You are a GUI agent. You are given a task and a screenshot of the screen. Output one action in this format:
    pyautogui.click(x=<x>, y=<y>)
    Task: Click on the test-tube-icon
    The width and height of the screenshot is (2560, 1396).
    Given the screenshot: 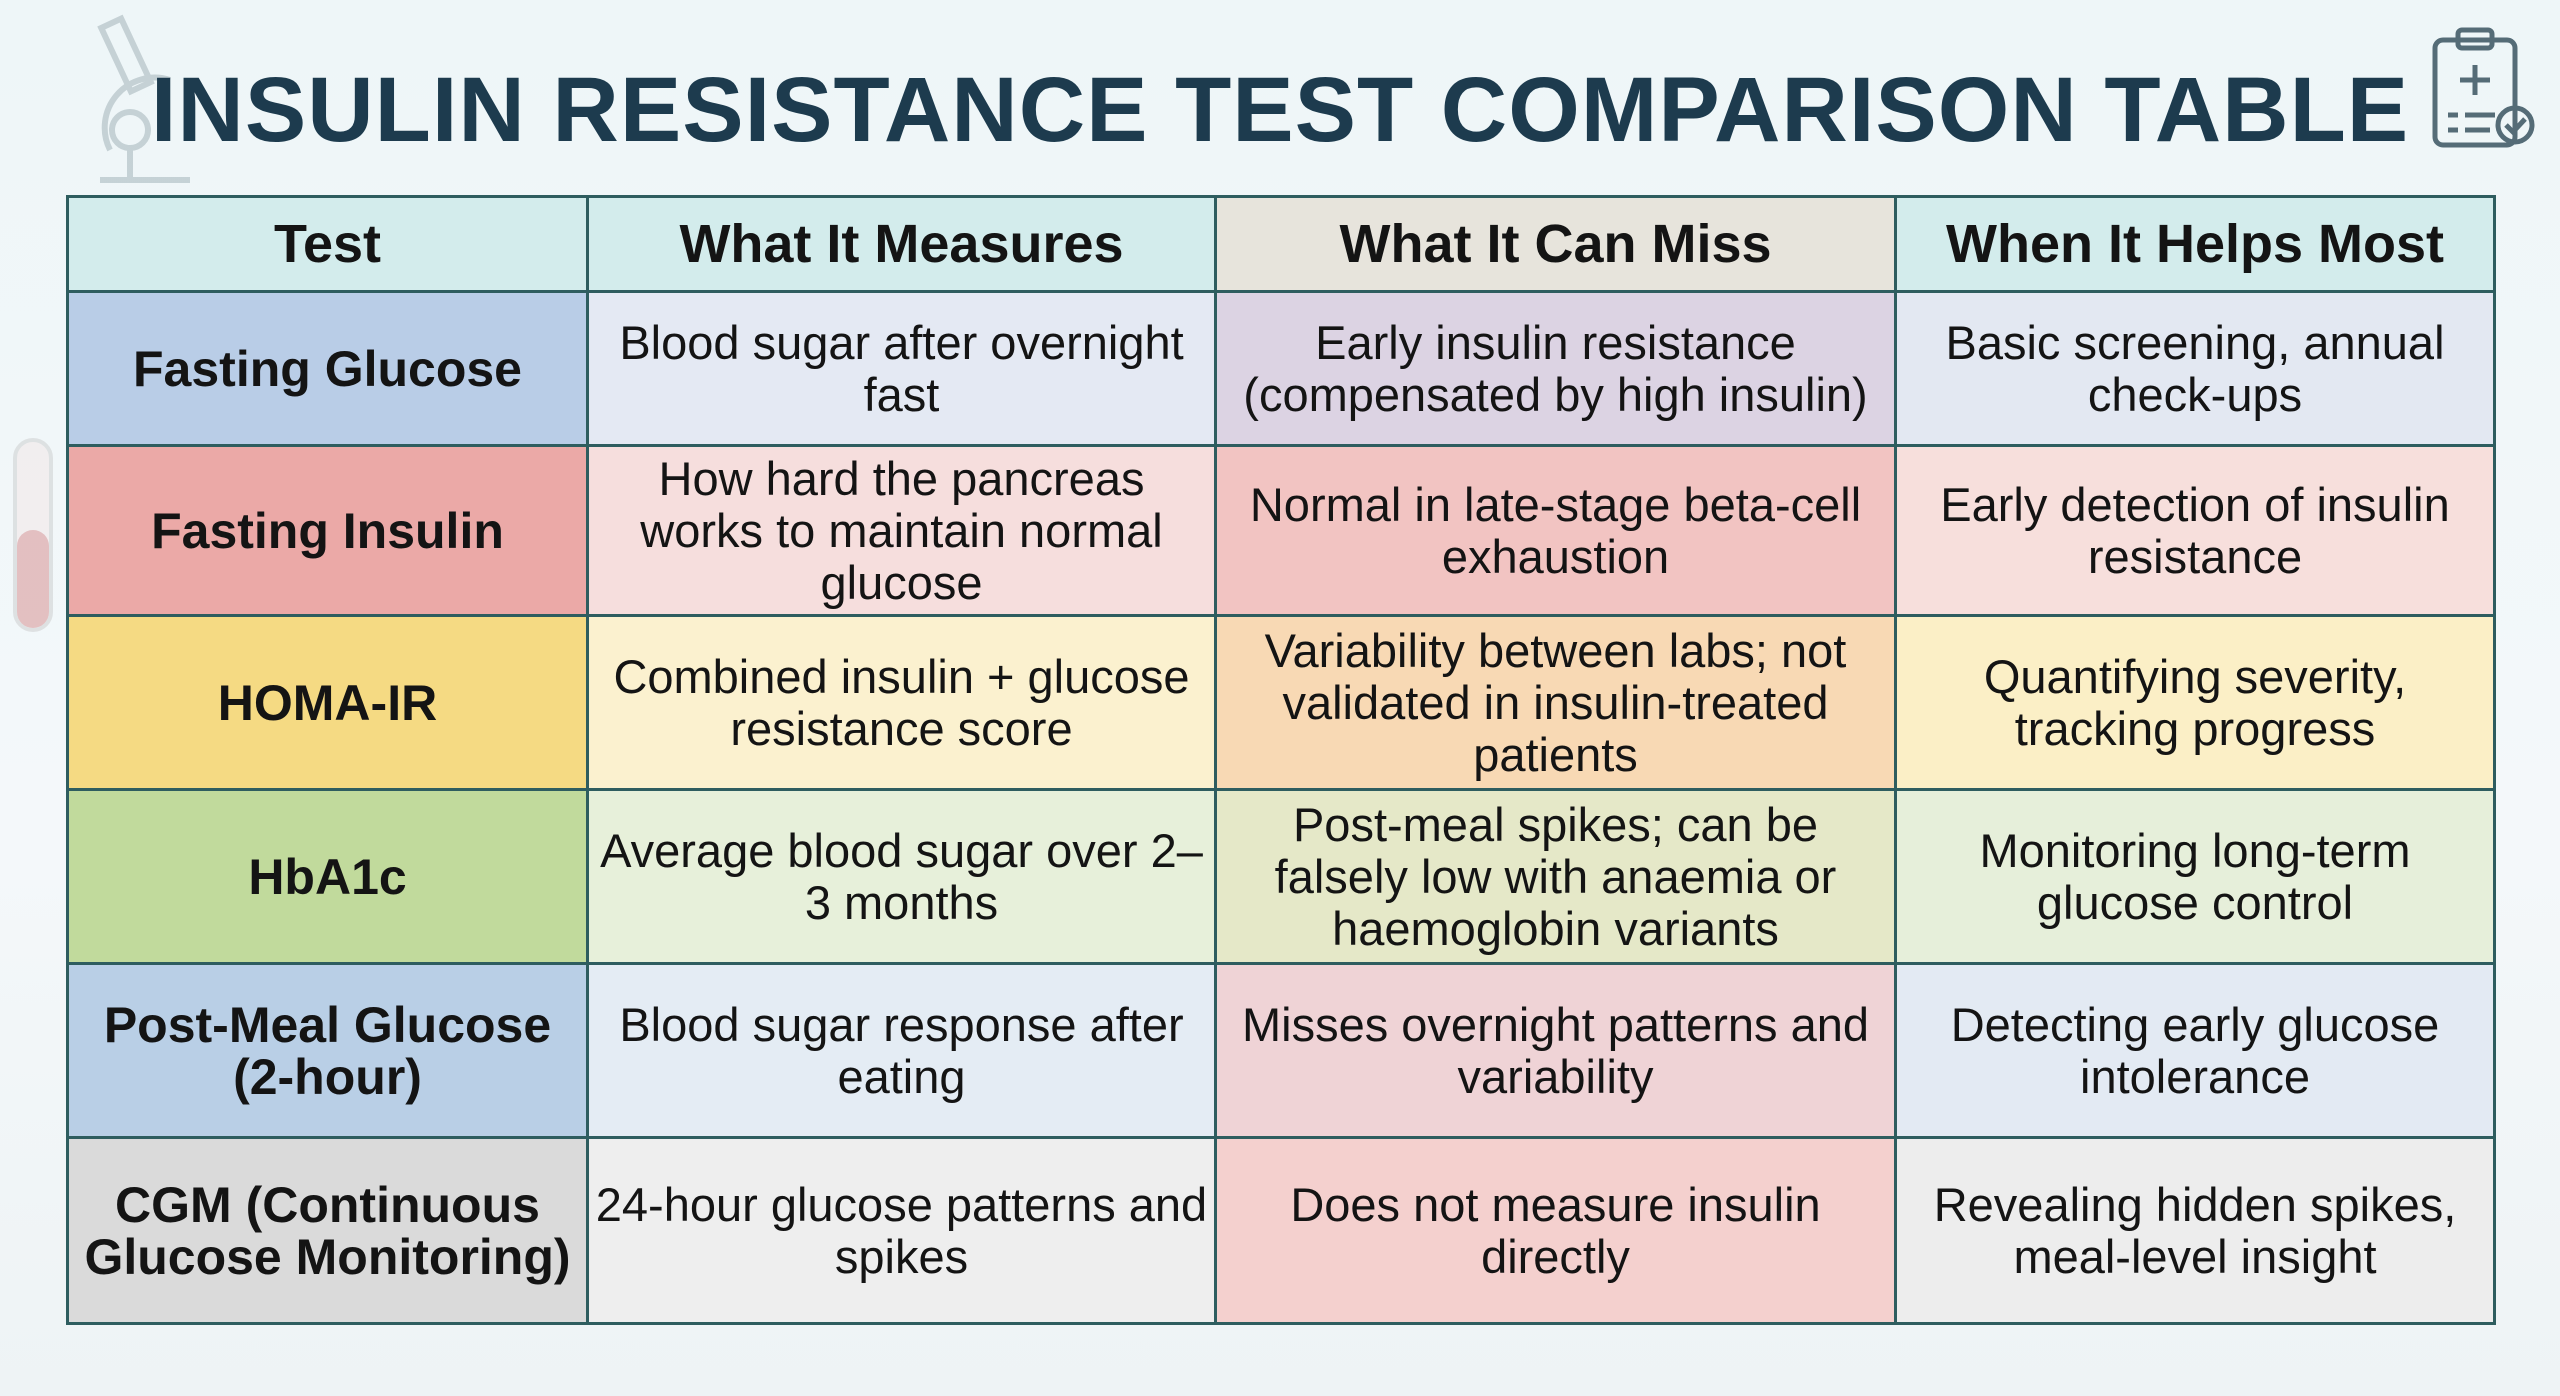 What is the action you would take?
    pyautogui.click(x=33, y=535)
    